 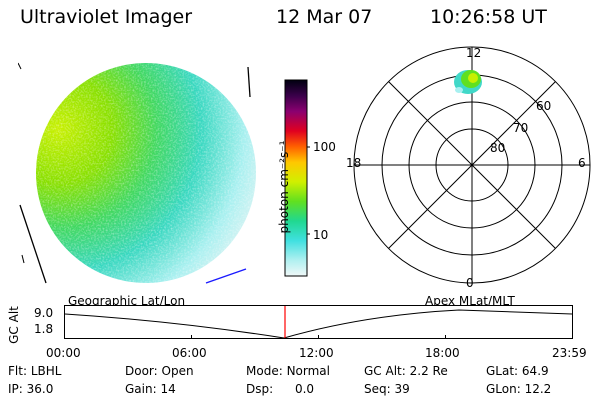 I want to click on status-glon-label: GLon:, so click(x=503, y=389).